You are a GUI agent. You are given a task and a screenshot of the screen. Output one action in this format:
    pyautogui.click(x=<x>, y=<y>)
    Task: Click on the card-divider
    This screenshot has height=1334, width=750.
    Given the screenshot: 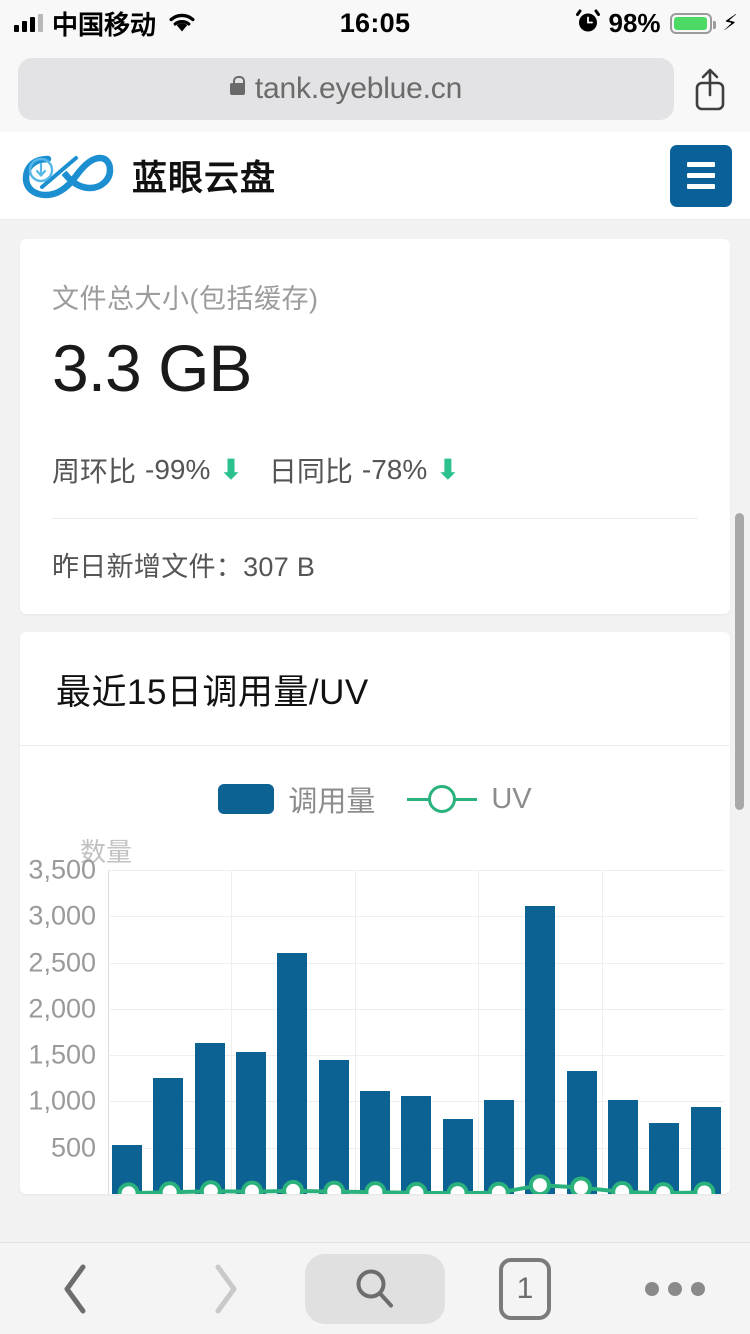 What is the action you would take?
    pyautogui.click(x=375, y=518)
    